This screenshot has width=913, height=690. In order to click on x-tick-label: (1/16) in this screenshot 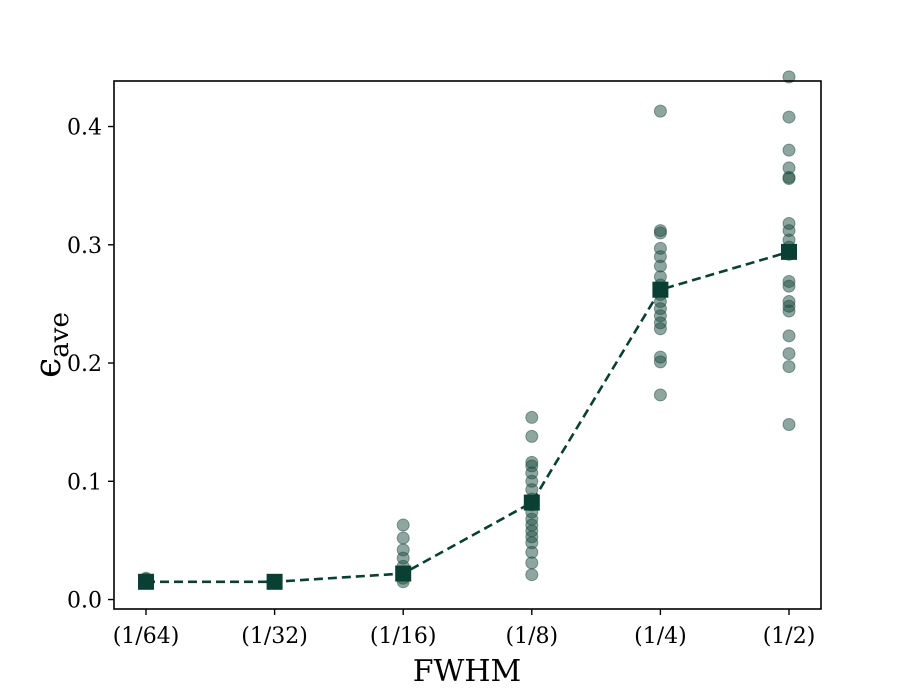, I will do `click(403, 636)`.